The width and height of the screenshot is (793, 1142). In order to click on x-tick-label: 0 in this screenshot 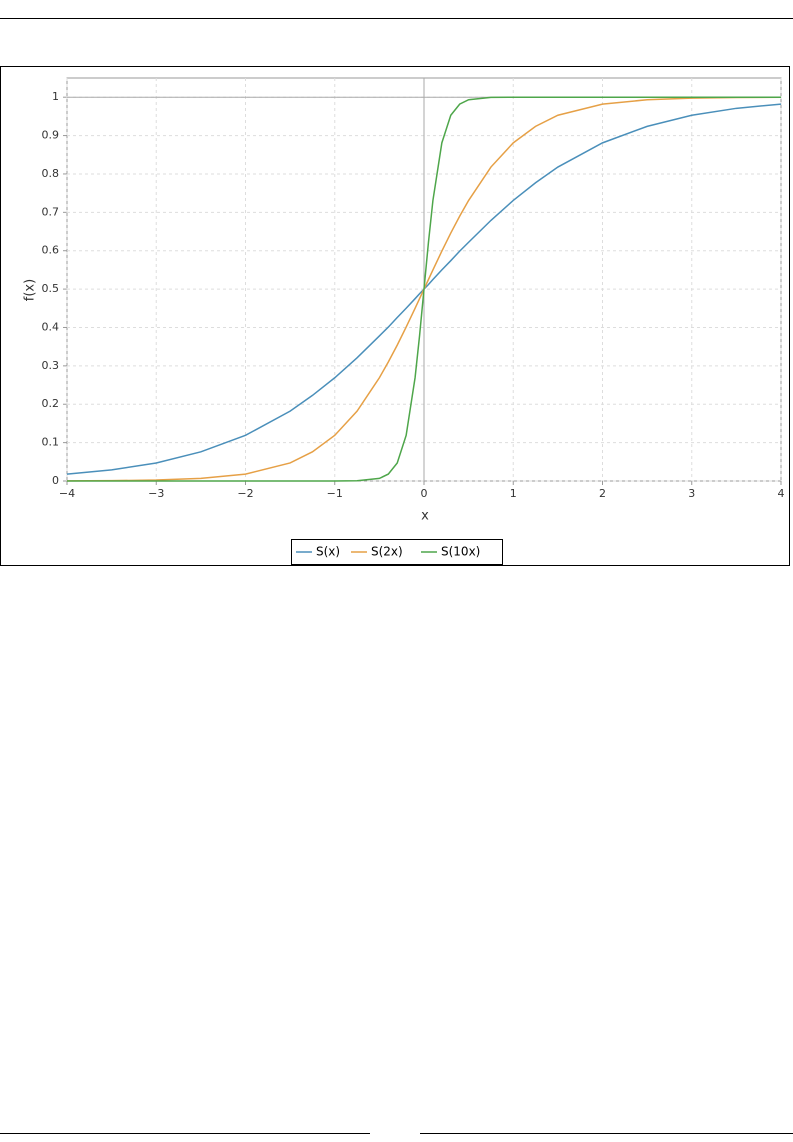, I will do `click(424, 493)`.